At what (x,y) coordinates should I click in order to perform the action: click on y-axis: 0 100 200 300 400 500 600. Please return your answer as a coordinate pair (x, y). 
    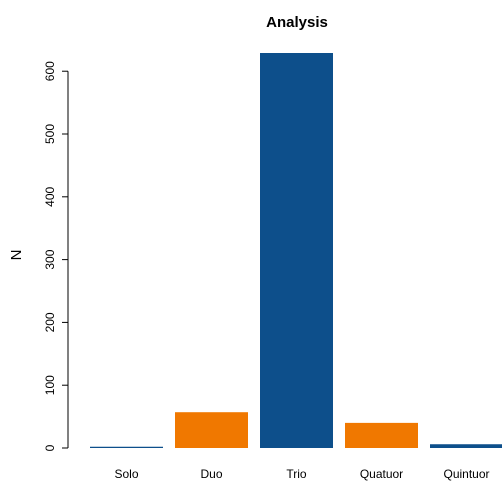
    Looking at the image, I should click on (56, 256).